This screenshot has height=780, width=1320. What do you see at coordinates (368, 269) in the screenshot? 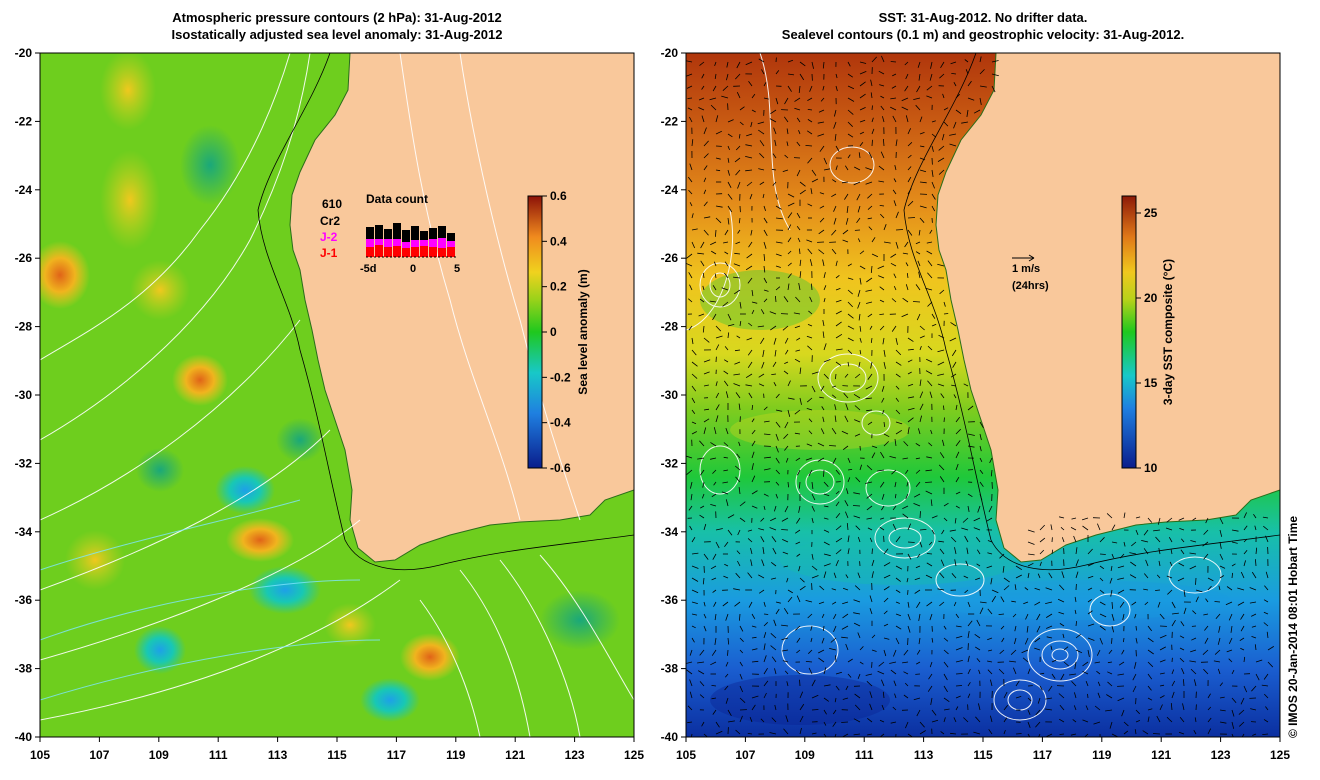
I see `inset-xtick-neg5: -5d` at bounding box center [368, 269].